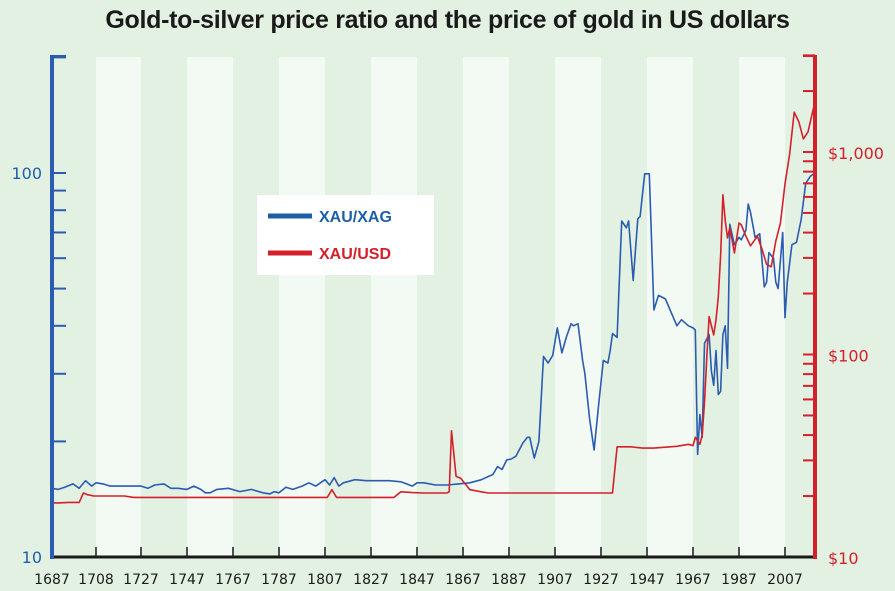  Describe the element at coordinates (555, 580) in the screenshot. I see `x-tick-label: 1907` at that location.